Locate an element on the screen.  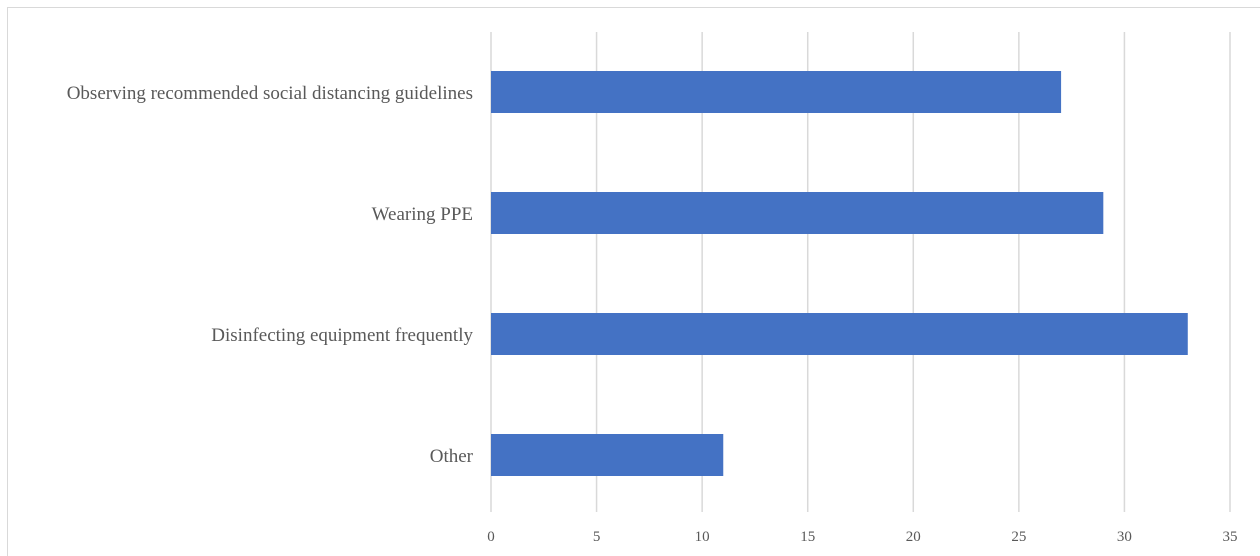
category-label-2: Wearing PPE is located at coordinates (422, 214).